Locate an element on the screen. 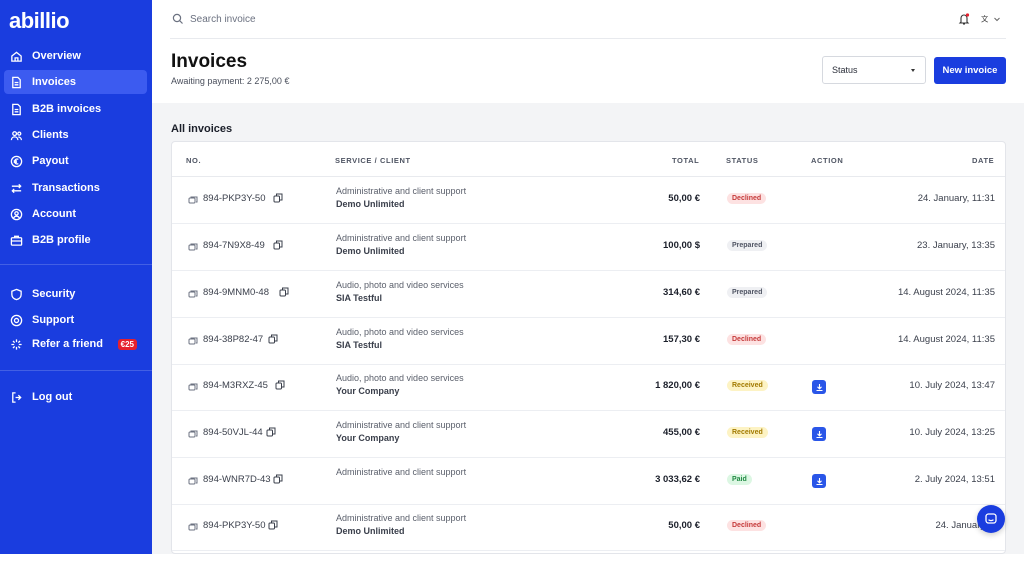 This screenshot has width=1024, height=576. sparkle-icon is located at coordinates (16, 344).